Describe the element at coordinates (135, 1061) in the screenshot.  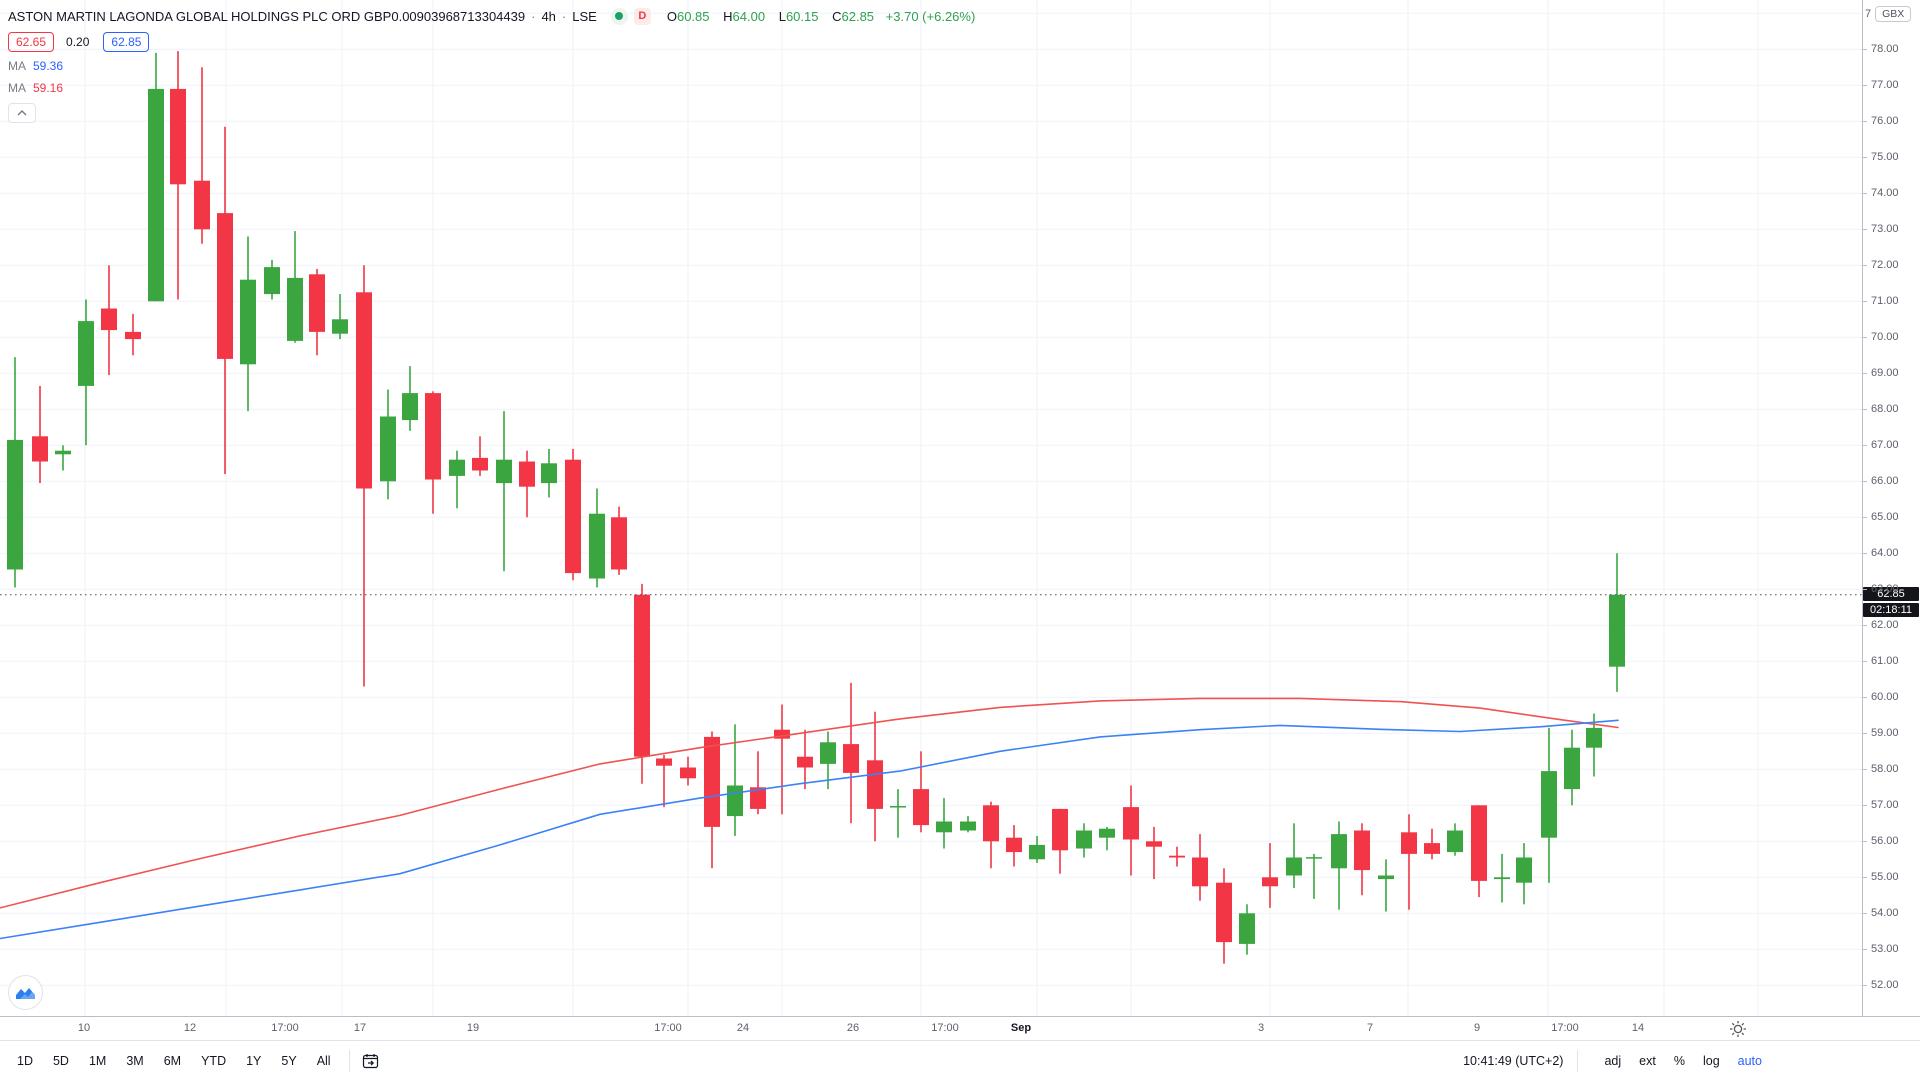
I see `range-button-3m: 3M` at that location.